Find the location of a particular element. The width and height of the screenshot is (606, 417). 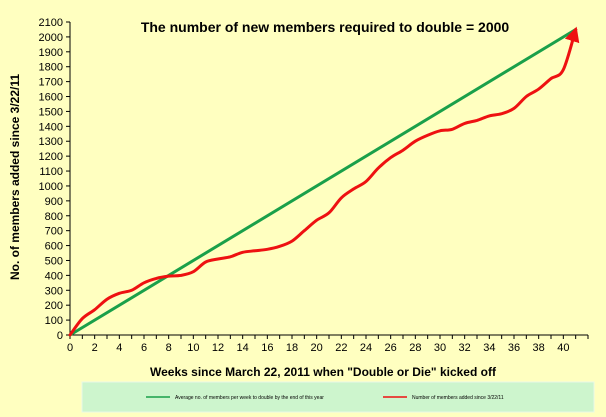

y-tick-label: 900 is located at coordinates (54, 202).